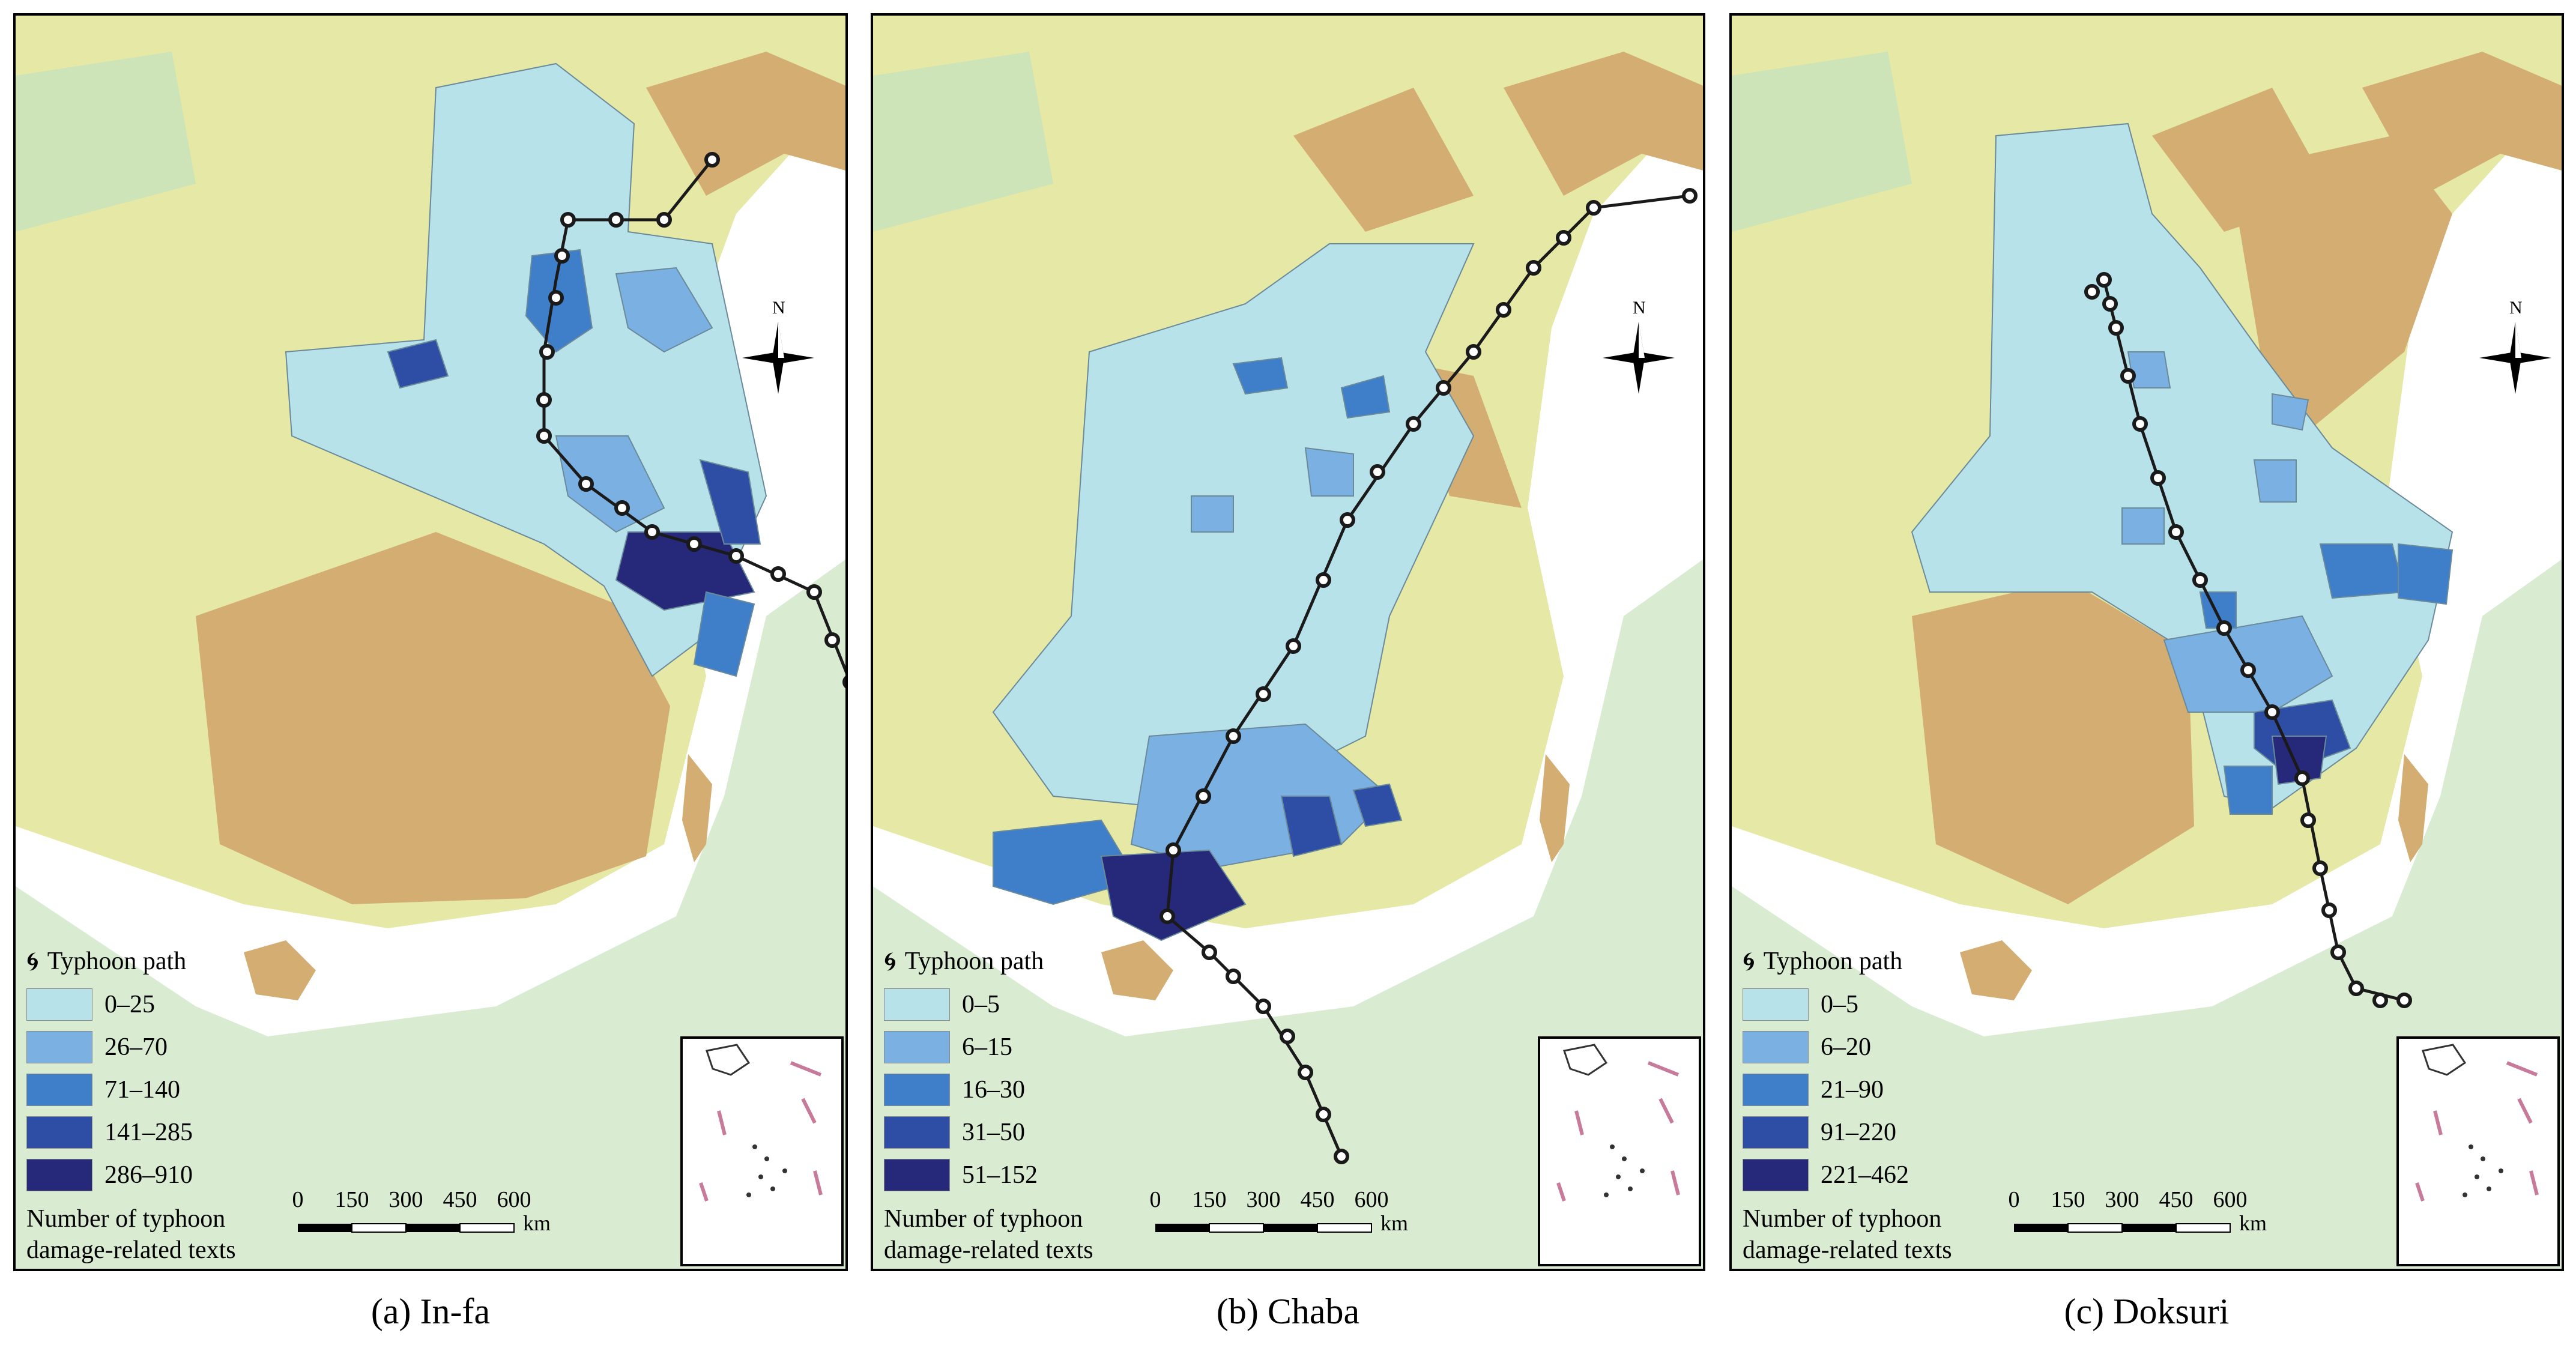  Describe the element at coordinates (2147, 1312) in the screenshot. I see `caption-doksuri: (c) Doksuri` at that location.